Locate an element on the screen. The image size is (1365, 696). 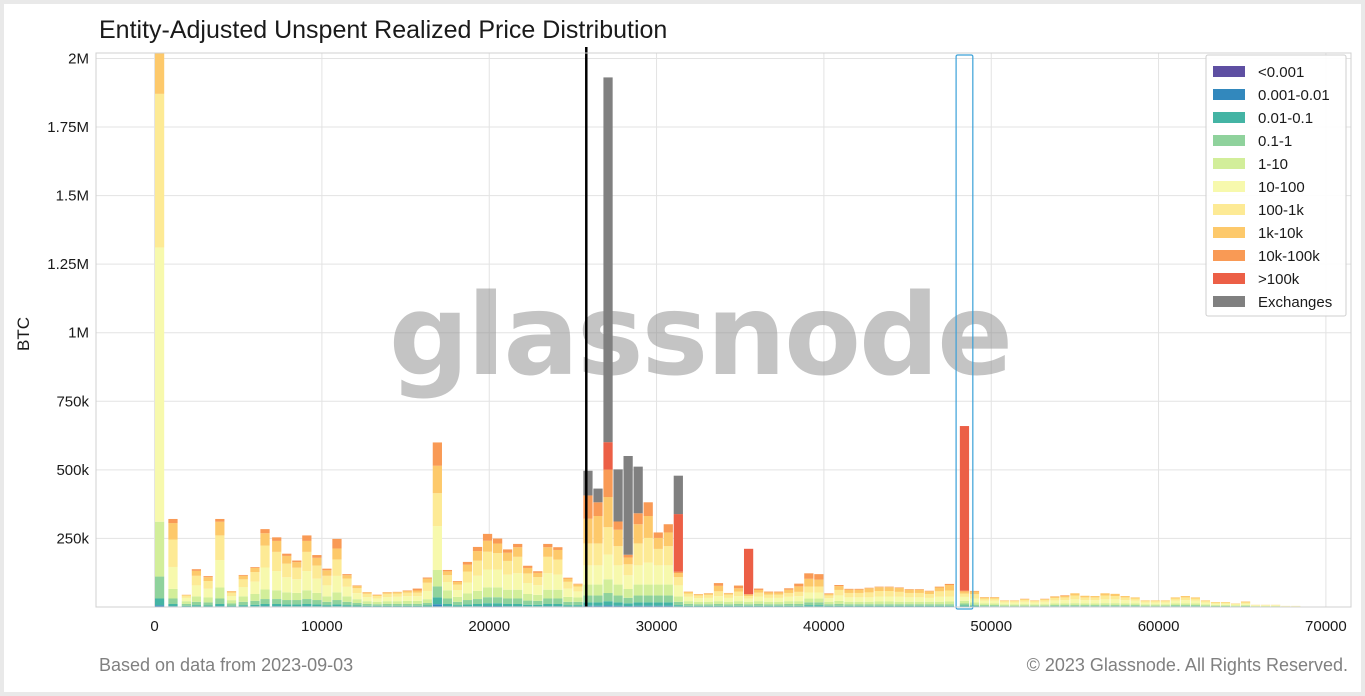
legend-label: Exchanges is located at coordinates (1295, 302).